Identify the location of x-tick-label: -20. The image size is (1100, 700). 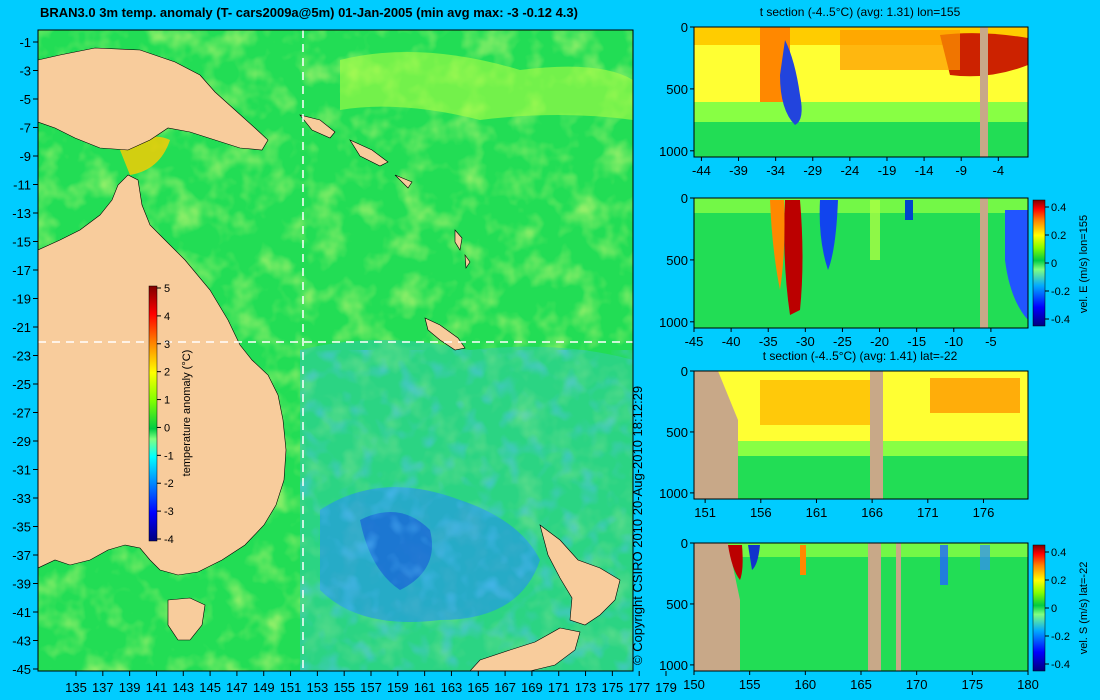
(879, 341).